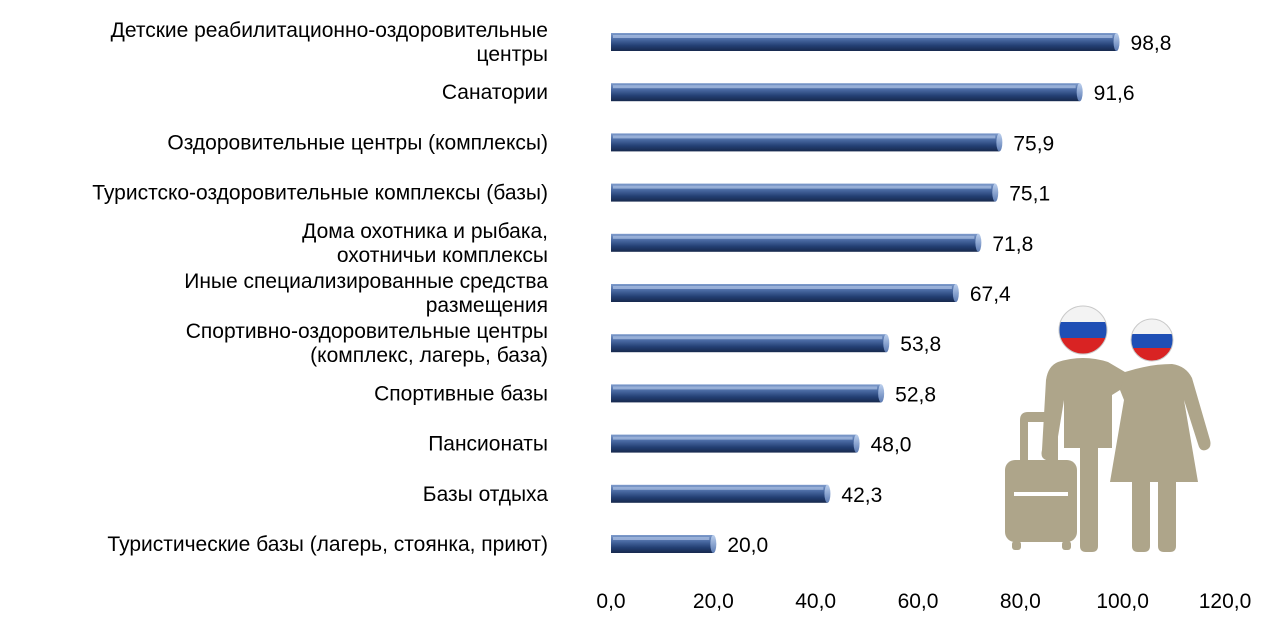 The width and height of the screenshot is (1285, 627). Describe the element at coordinates (918, 601) in the screenshot. I see `x-tick-label: 60,0` at that location.